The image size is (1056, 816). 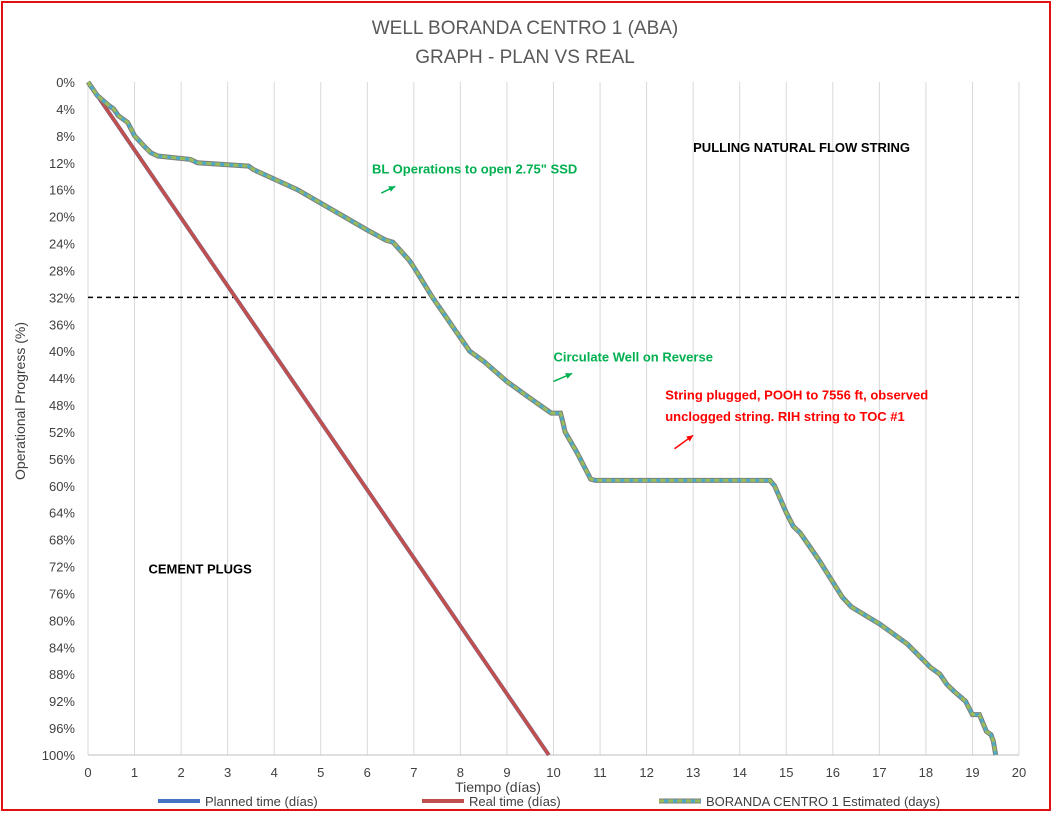 I want to click on x-tick-label: 3, so click(x=227, y=772).